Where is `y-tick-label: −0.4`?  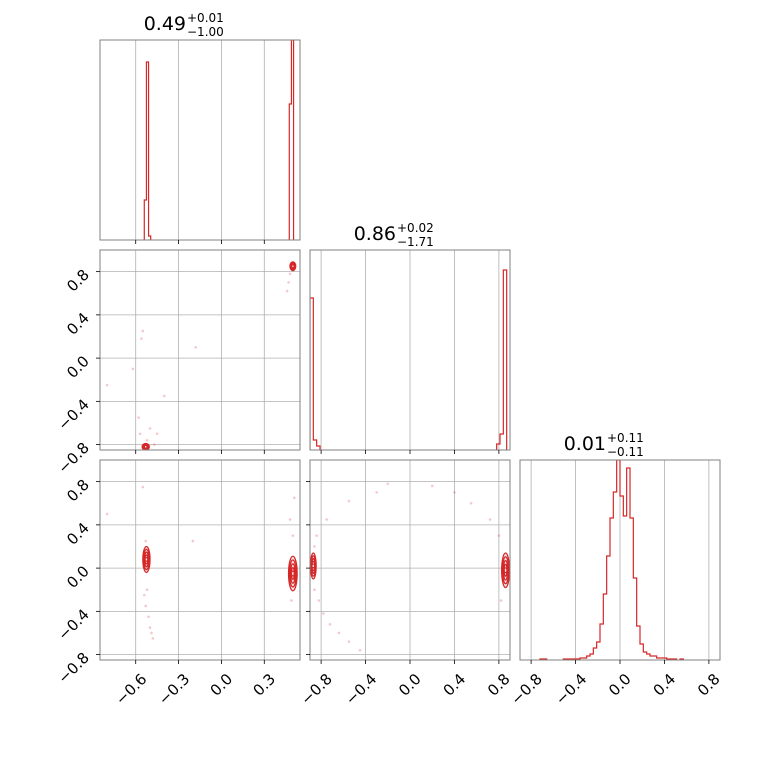 y-tick-label: −0.4 is located at coordinates (73, 624).